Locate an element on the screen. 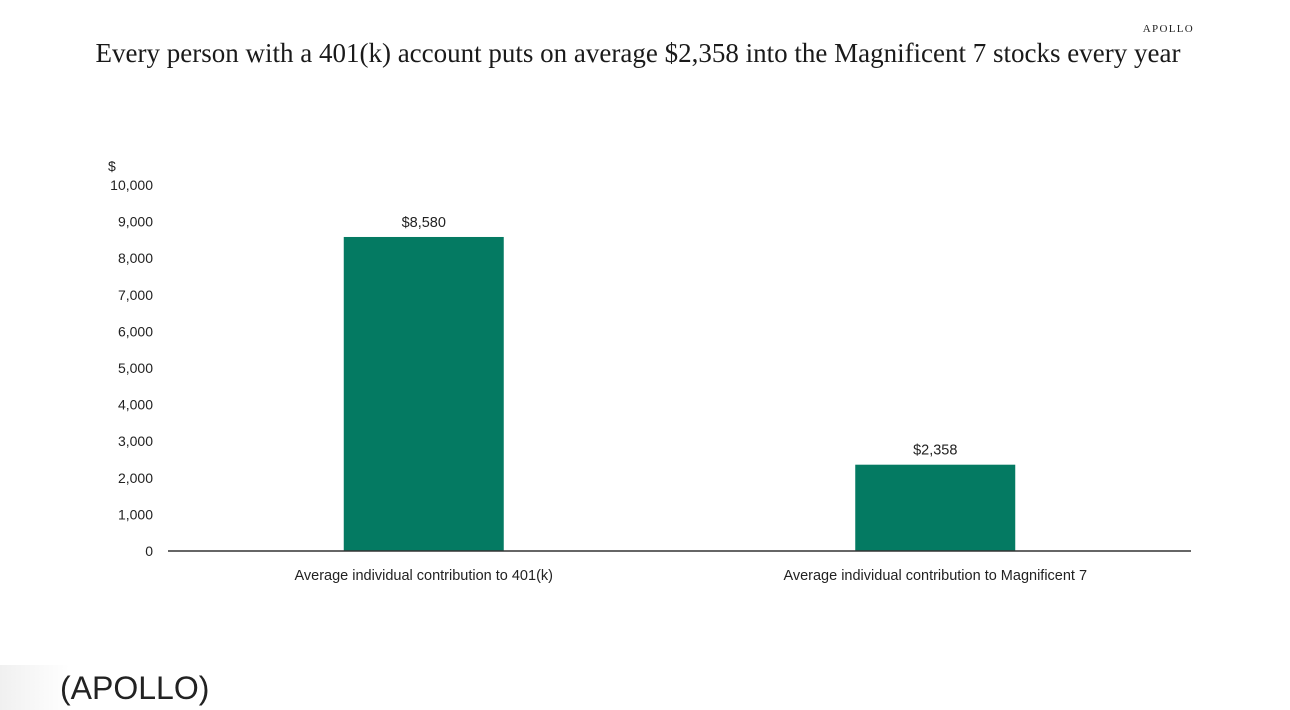 The image size is (1290, 710). brand-logo: APOLLO is located at coordinates (1168, 29).